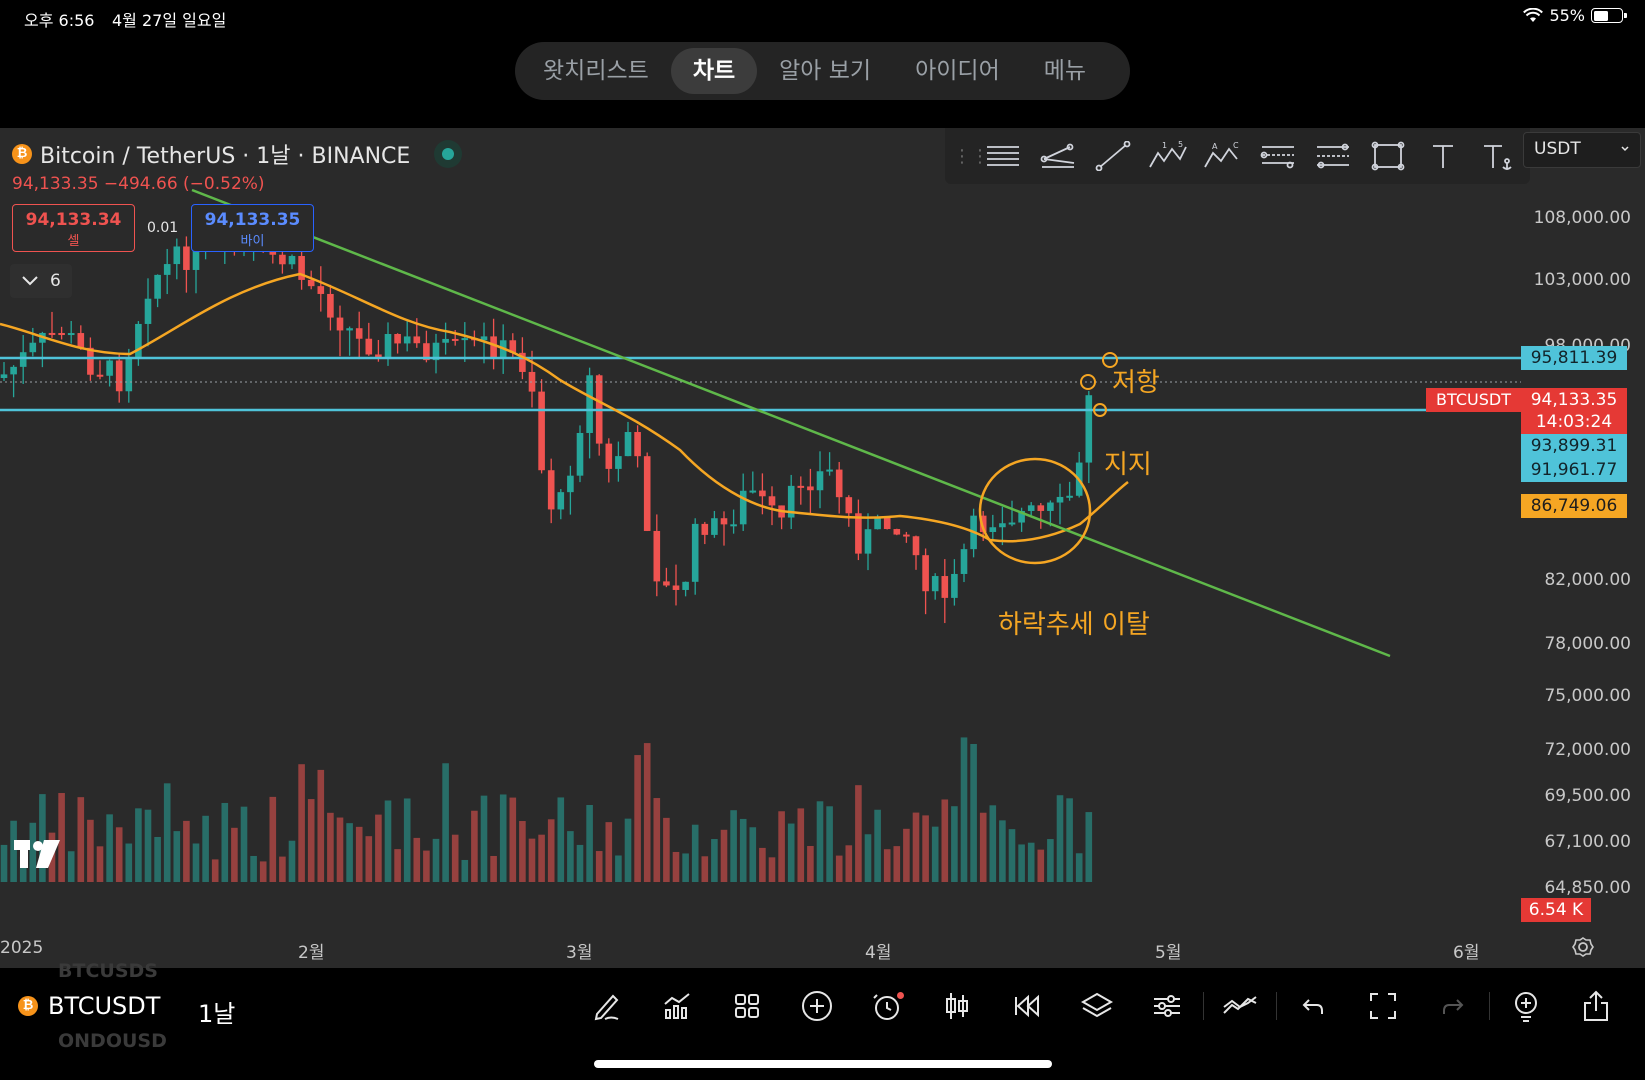 This screenshot has height=1080, width=1645. I want to click on symbol-title: Bitcoin / TetherUS · 1날 · BINANCE, so click(225, 156).